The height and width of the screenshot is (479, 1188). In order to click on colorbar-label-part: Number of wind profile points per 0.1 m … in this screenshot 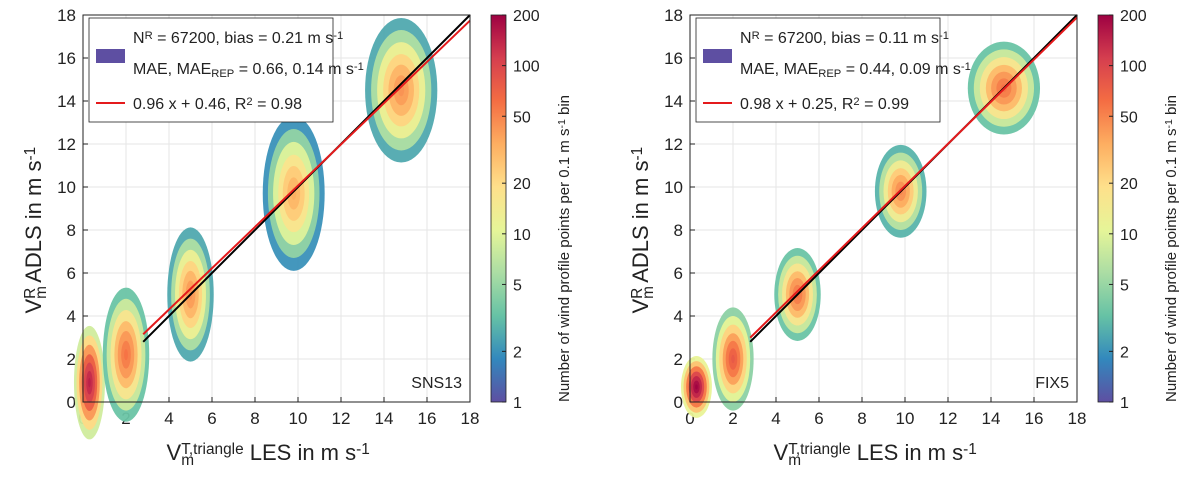, I will do `click(1171, 265)`.